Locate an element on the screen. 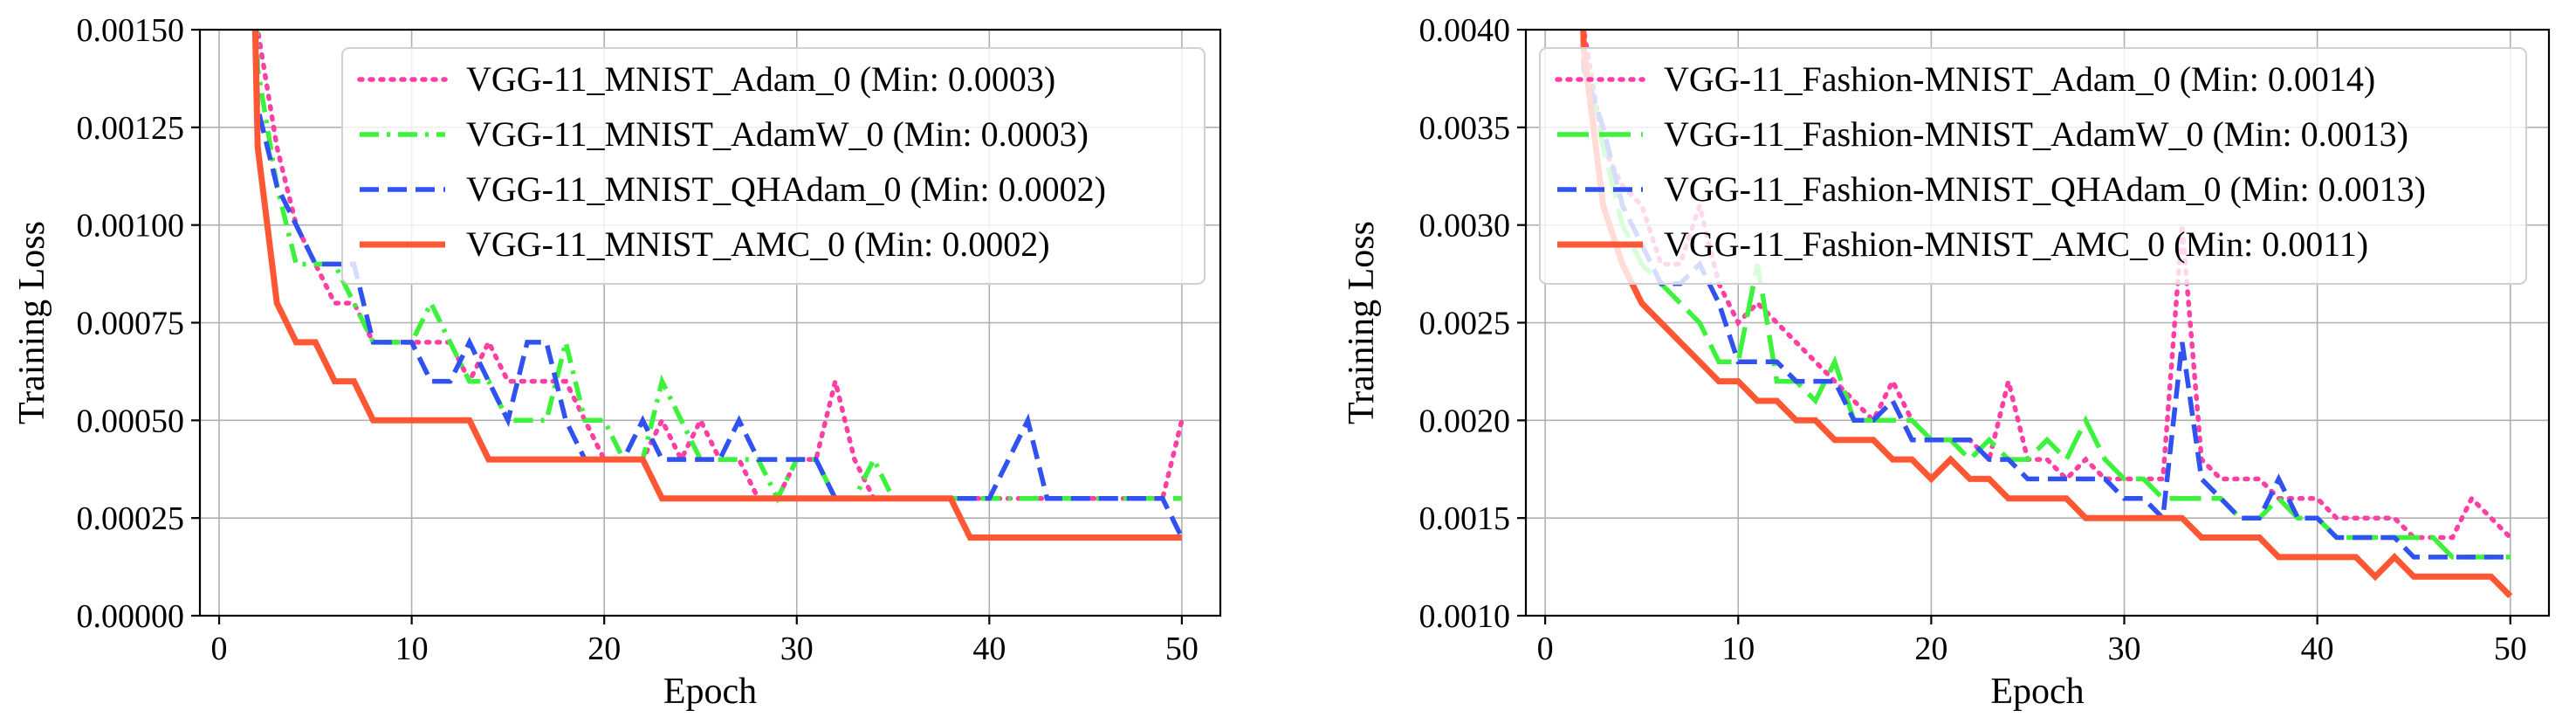 Image resolution: width=2576 pixels, height=717 pixels. y-tick-label: 0.0035 is located at coordinates (1465, 128).